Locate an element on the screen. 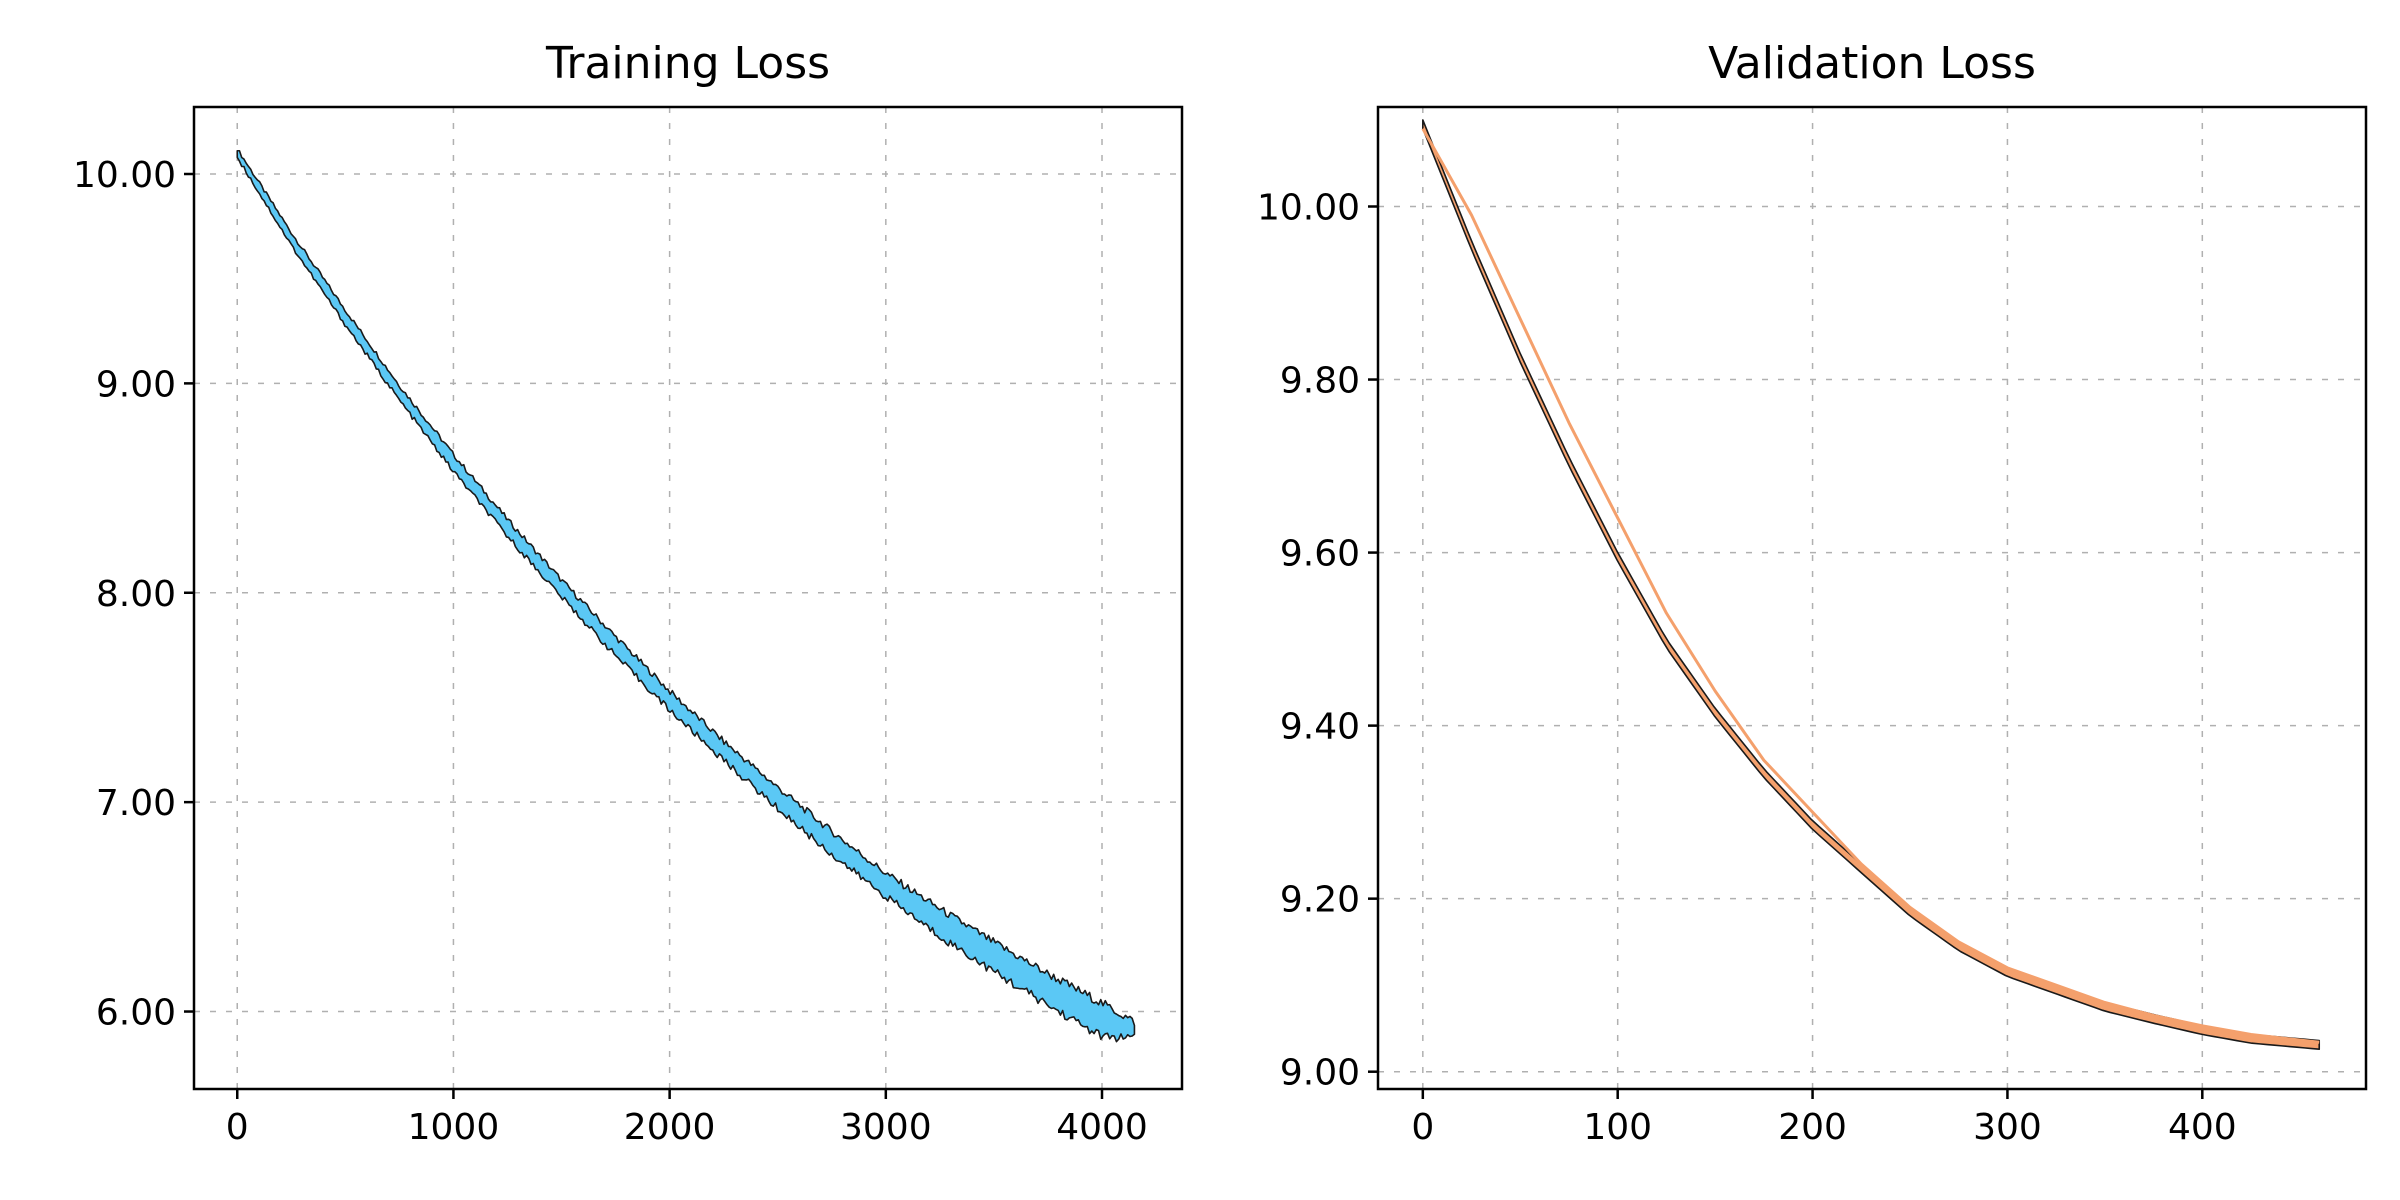  panel-title: Validation Loss is located at coordinates (1872, 63).